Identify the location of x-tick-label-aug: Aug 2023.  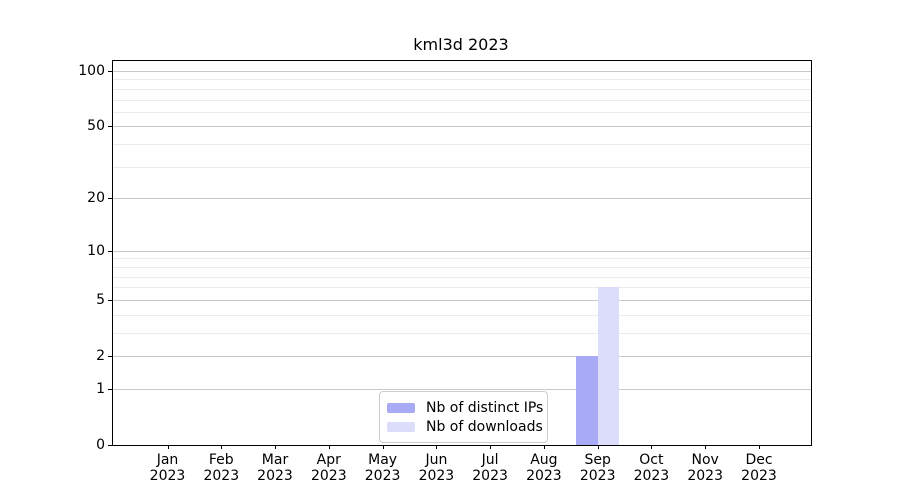
(544, 468).